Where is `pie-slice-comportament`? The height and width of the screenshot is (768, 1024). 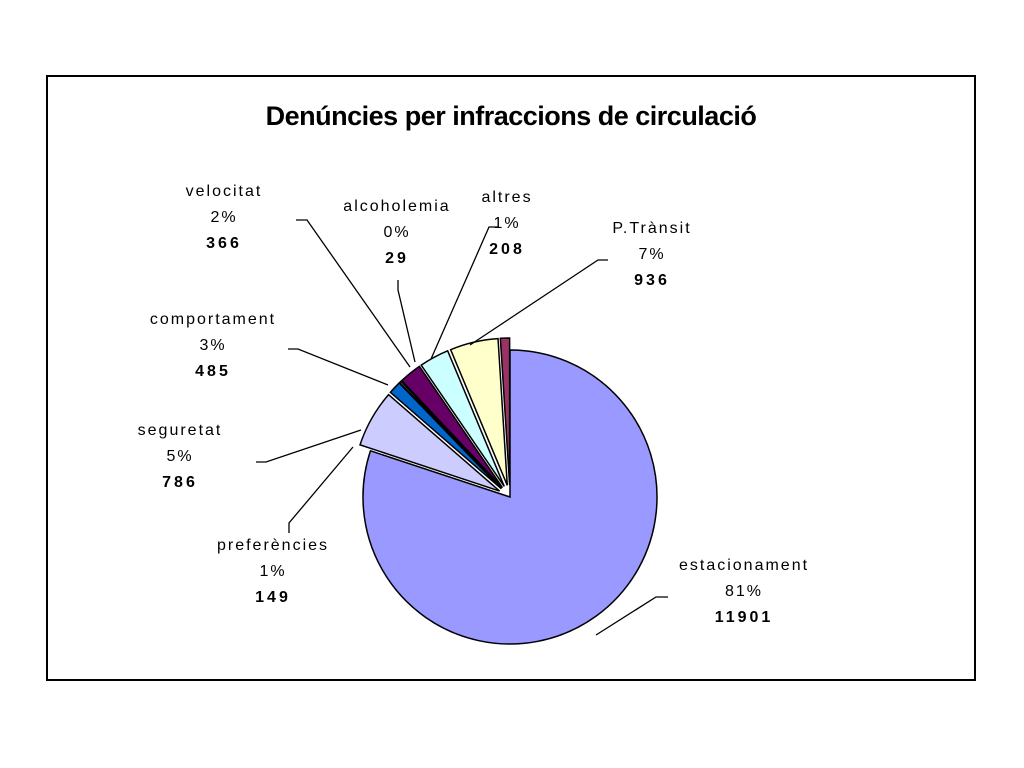 pie-slice-comportament is located at coordinates (462, 418).